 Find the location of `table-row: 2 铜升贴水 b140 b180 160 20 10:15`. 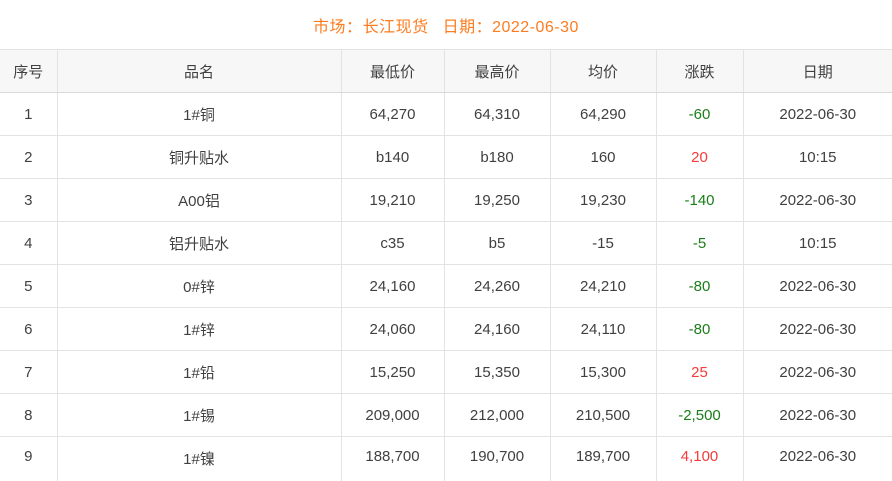

table-row: 2 铜升贴水 b140 b180 160 20 10:15 is located at coordinates (446, 157).